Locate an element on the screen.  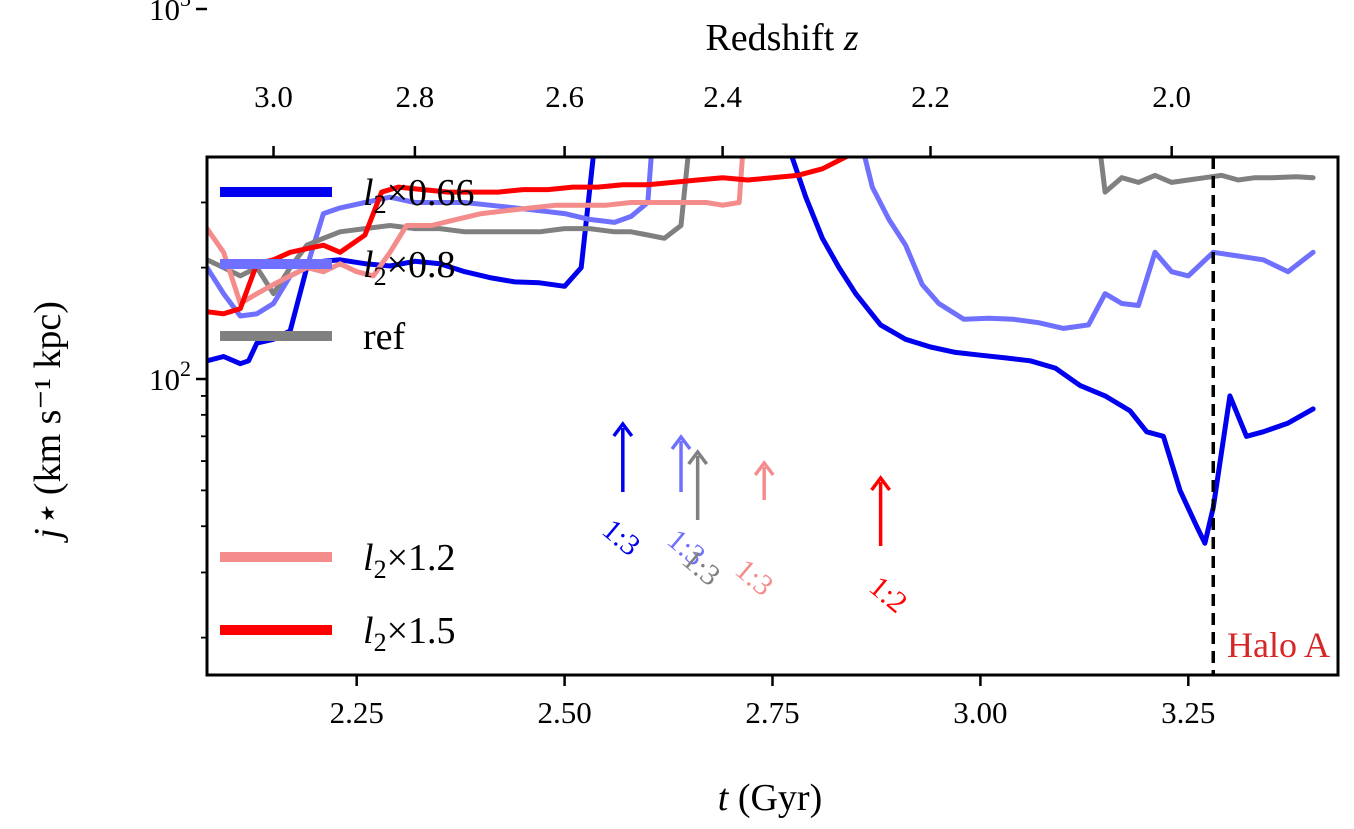
top-tick-label: 2.8 is located at coordinates (415, 96).